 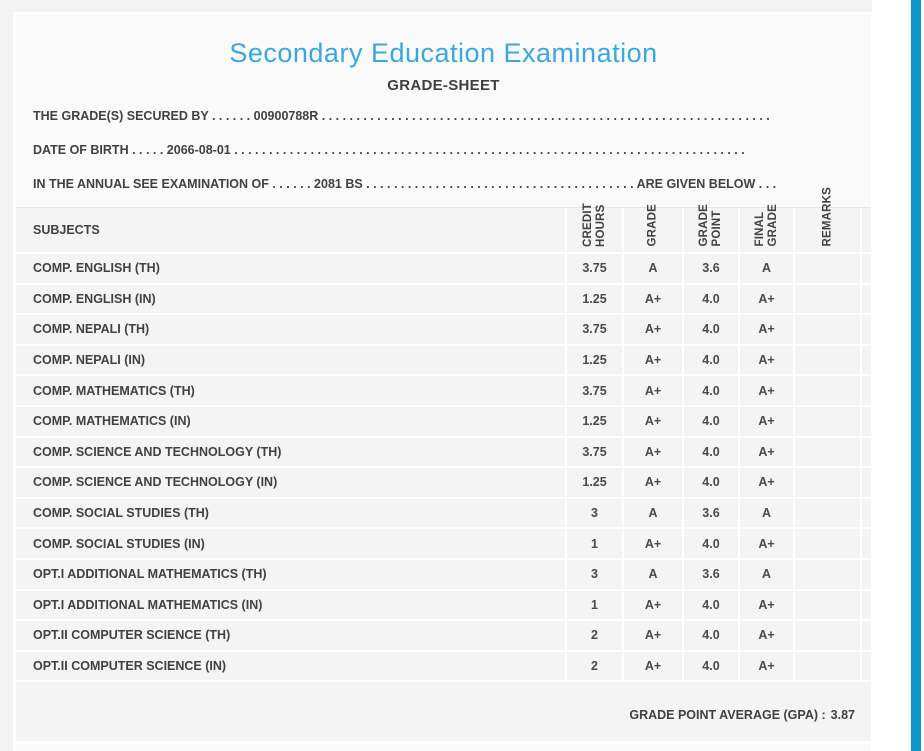 What do you see at coordinates (132, 635) in the screenshot?
I see `subject-cell: OPT.II COMPUTER SCIENCE (TH)` at bounding box center [132, 635].